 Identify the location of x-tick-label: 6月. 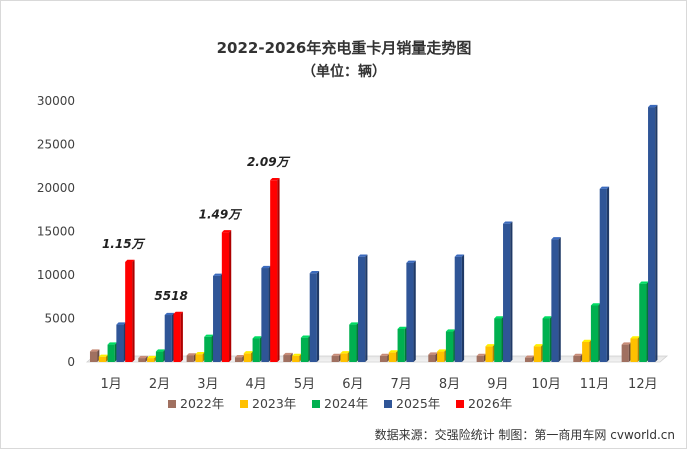
(352, 384).